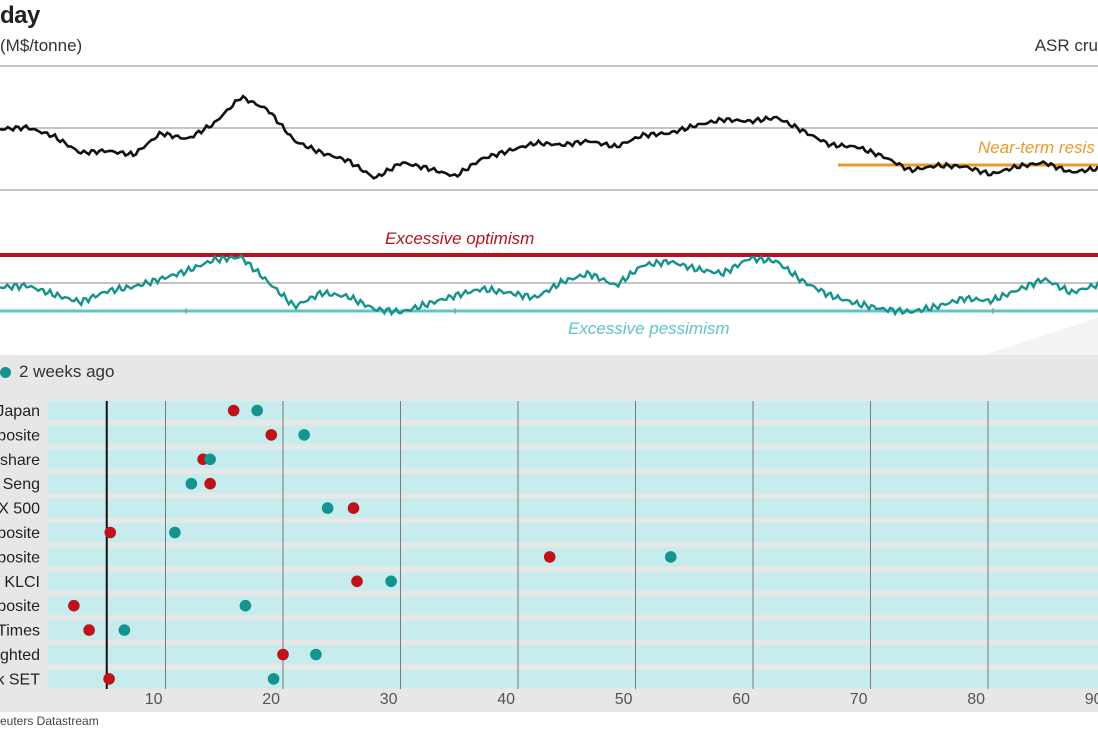  What do you see at coordinates (20, 509) in the screenshot?
I see `row-label: X 500` at bounding box center [20, 509].